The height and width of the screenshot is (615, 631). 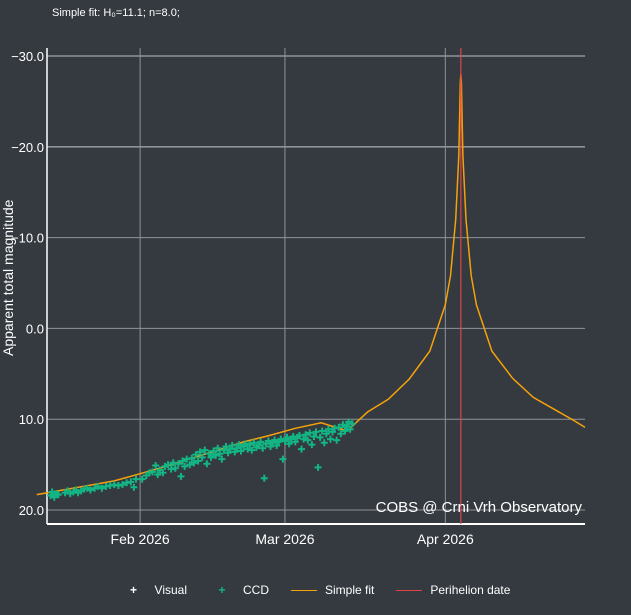 What do you see at coordinates (27, 238) in the screenshot?
I see `y-tick-label: −10.0` at bounding box center [27, 238].